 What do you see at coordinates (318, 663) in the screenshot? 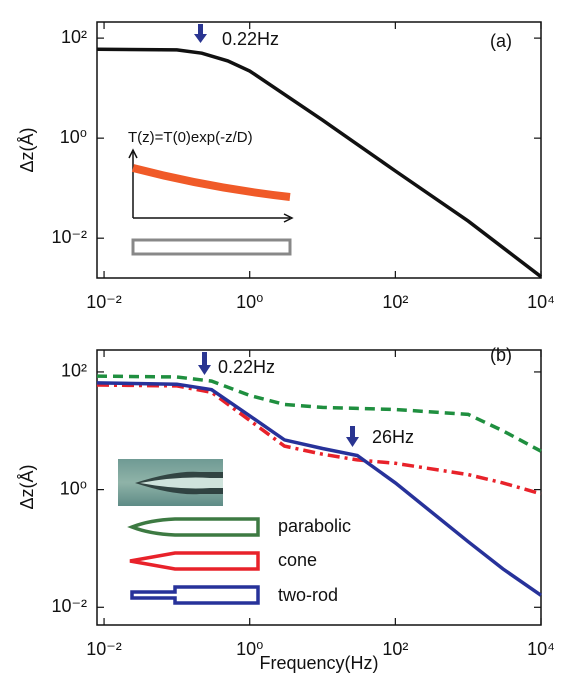
I see `x-axis-label: Frequency(Hz)` at bounding box center [318, 663].